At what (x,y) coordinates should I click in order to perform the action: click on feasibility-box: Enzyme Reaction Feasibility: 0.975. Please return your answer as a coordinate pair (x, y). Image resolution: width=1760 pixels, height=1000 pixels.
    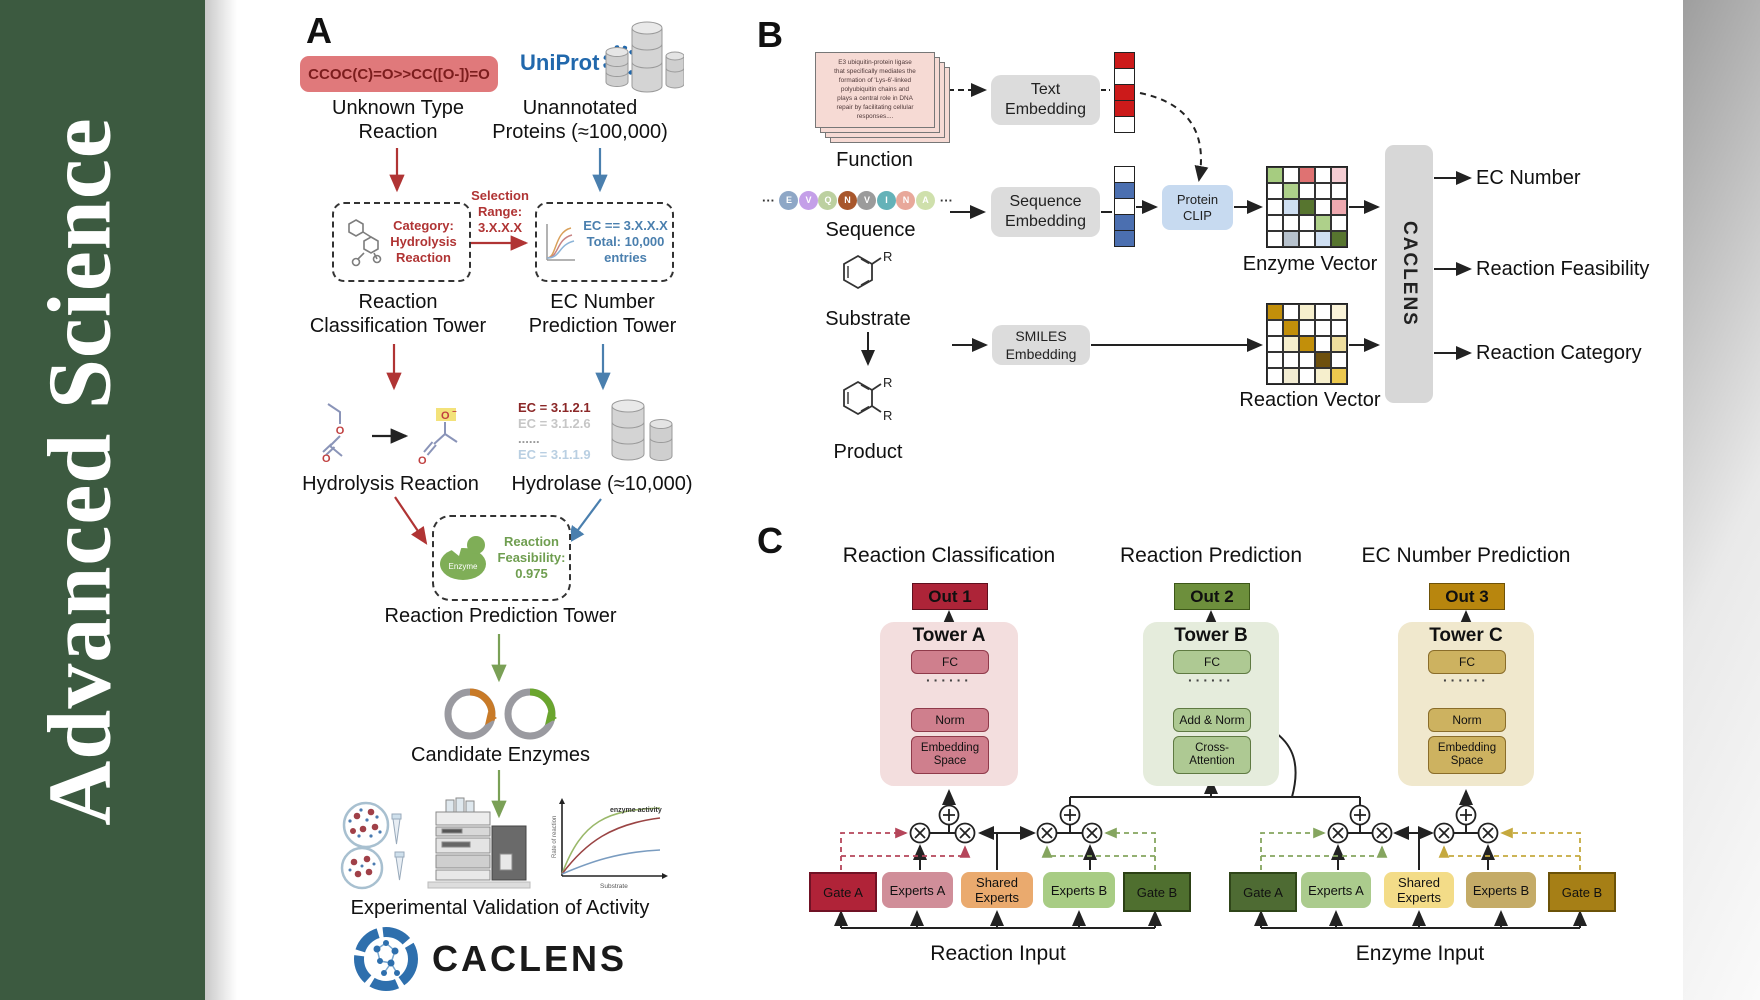
    Looking at the image, I should click on (501, 558).